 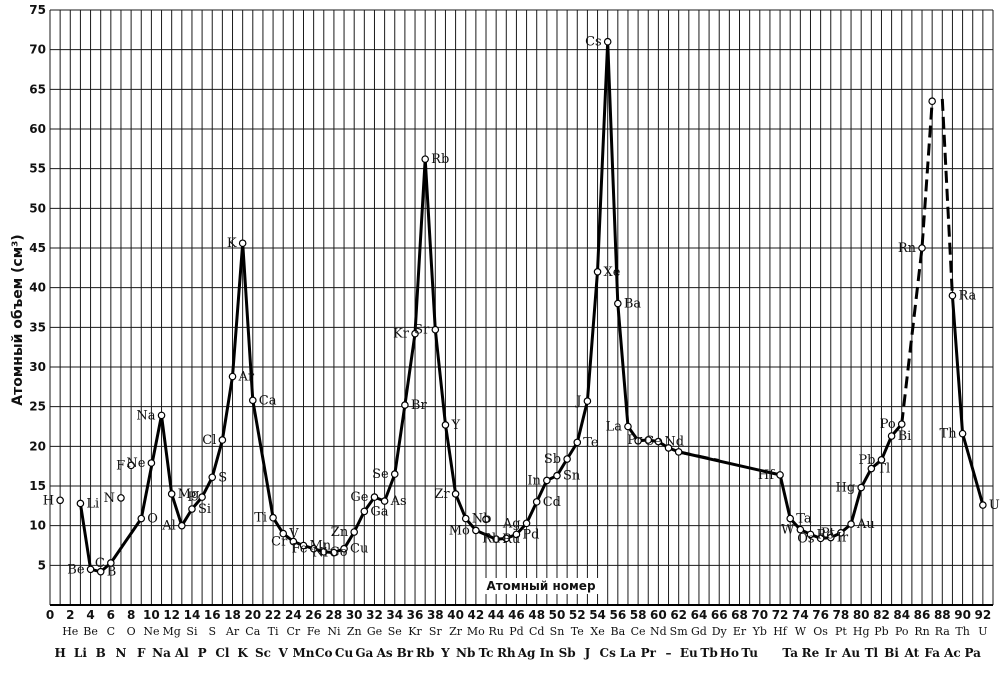 I want to click on even-element-symbol: Ar, so click(x=232, y=631).